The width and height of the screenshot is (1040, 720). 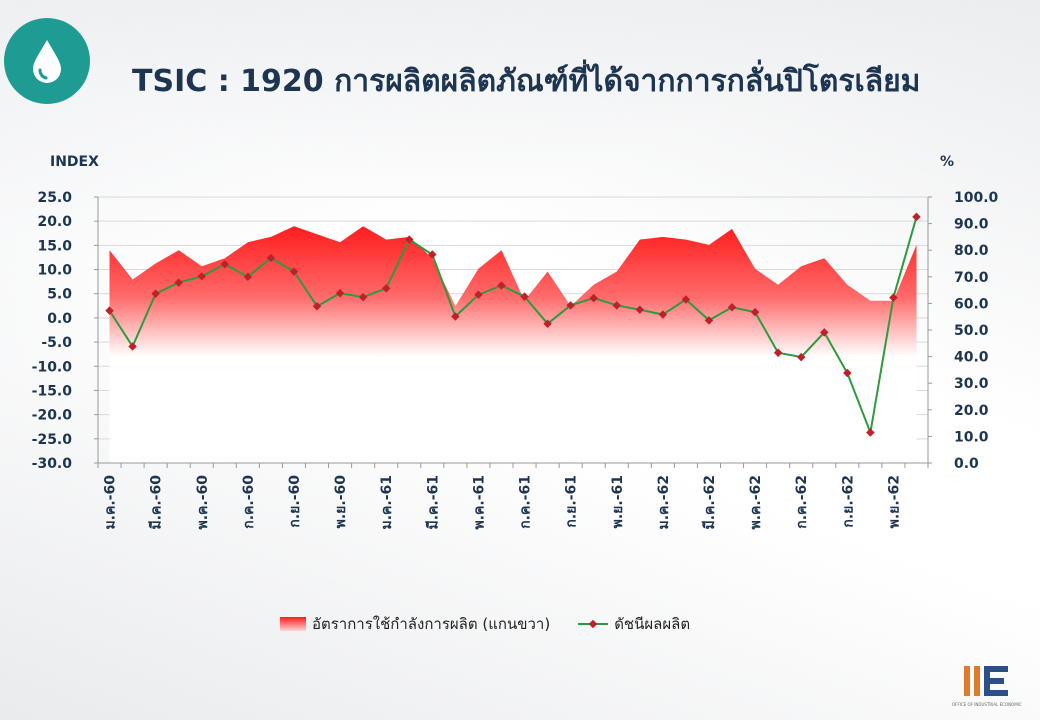 What do you see at coordinates (593, 624) in the screenshot?
I see `legend-swatch-line` at bounding box center [593, 624].